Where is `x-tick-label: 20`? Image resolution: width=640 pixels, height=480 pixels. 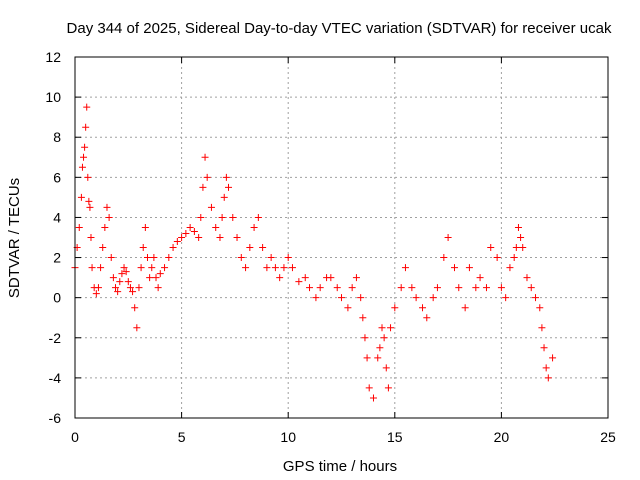 x-tick-label: 20 is located at coordinates (502, 437).